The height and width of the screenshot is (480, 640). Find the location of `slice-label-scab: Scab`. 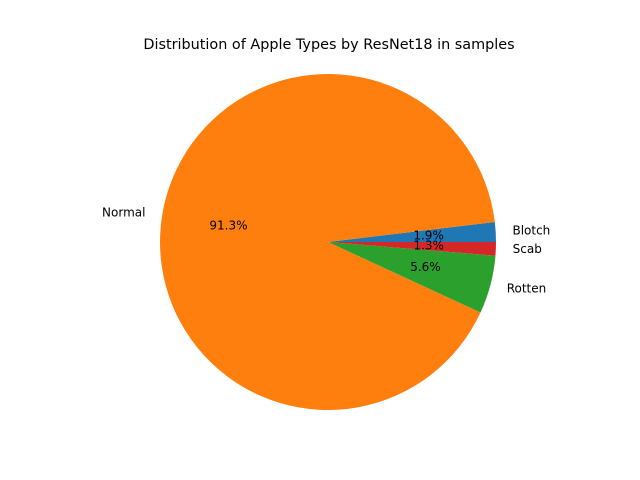

slice-label-scab: Scab is located at coordinates (527, 249).